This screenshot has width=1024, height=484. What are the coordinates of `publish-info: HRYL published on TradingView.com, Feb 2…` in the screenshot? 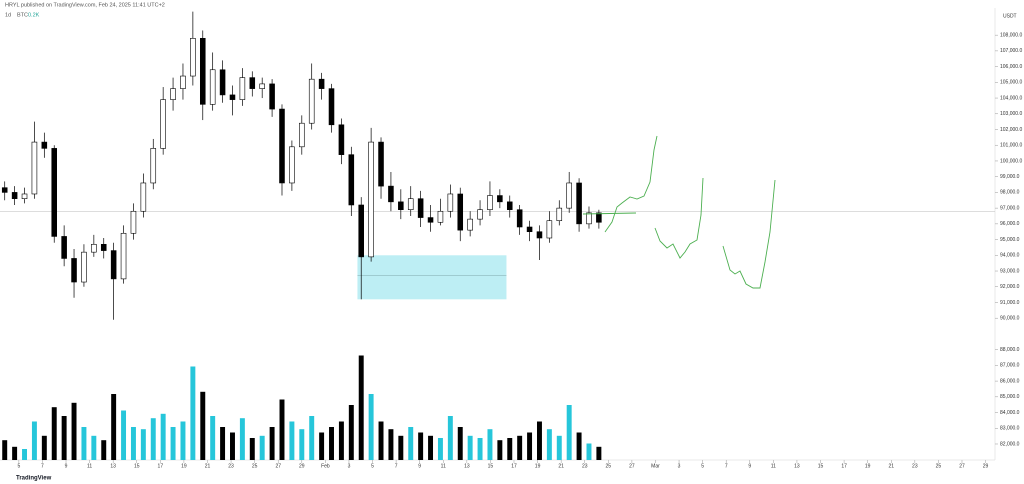 It's located at (85, 5).